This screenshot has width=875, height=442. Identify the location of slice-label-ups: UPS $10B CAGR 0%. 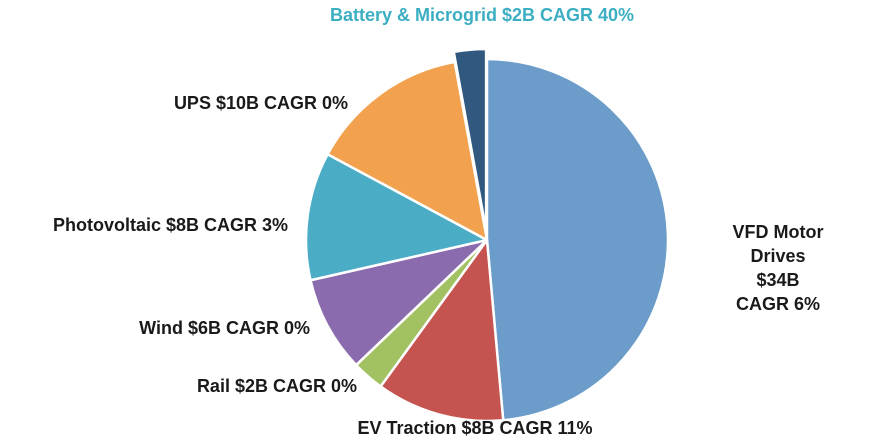
(260, 103).